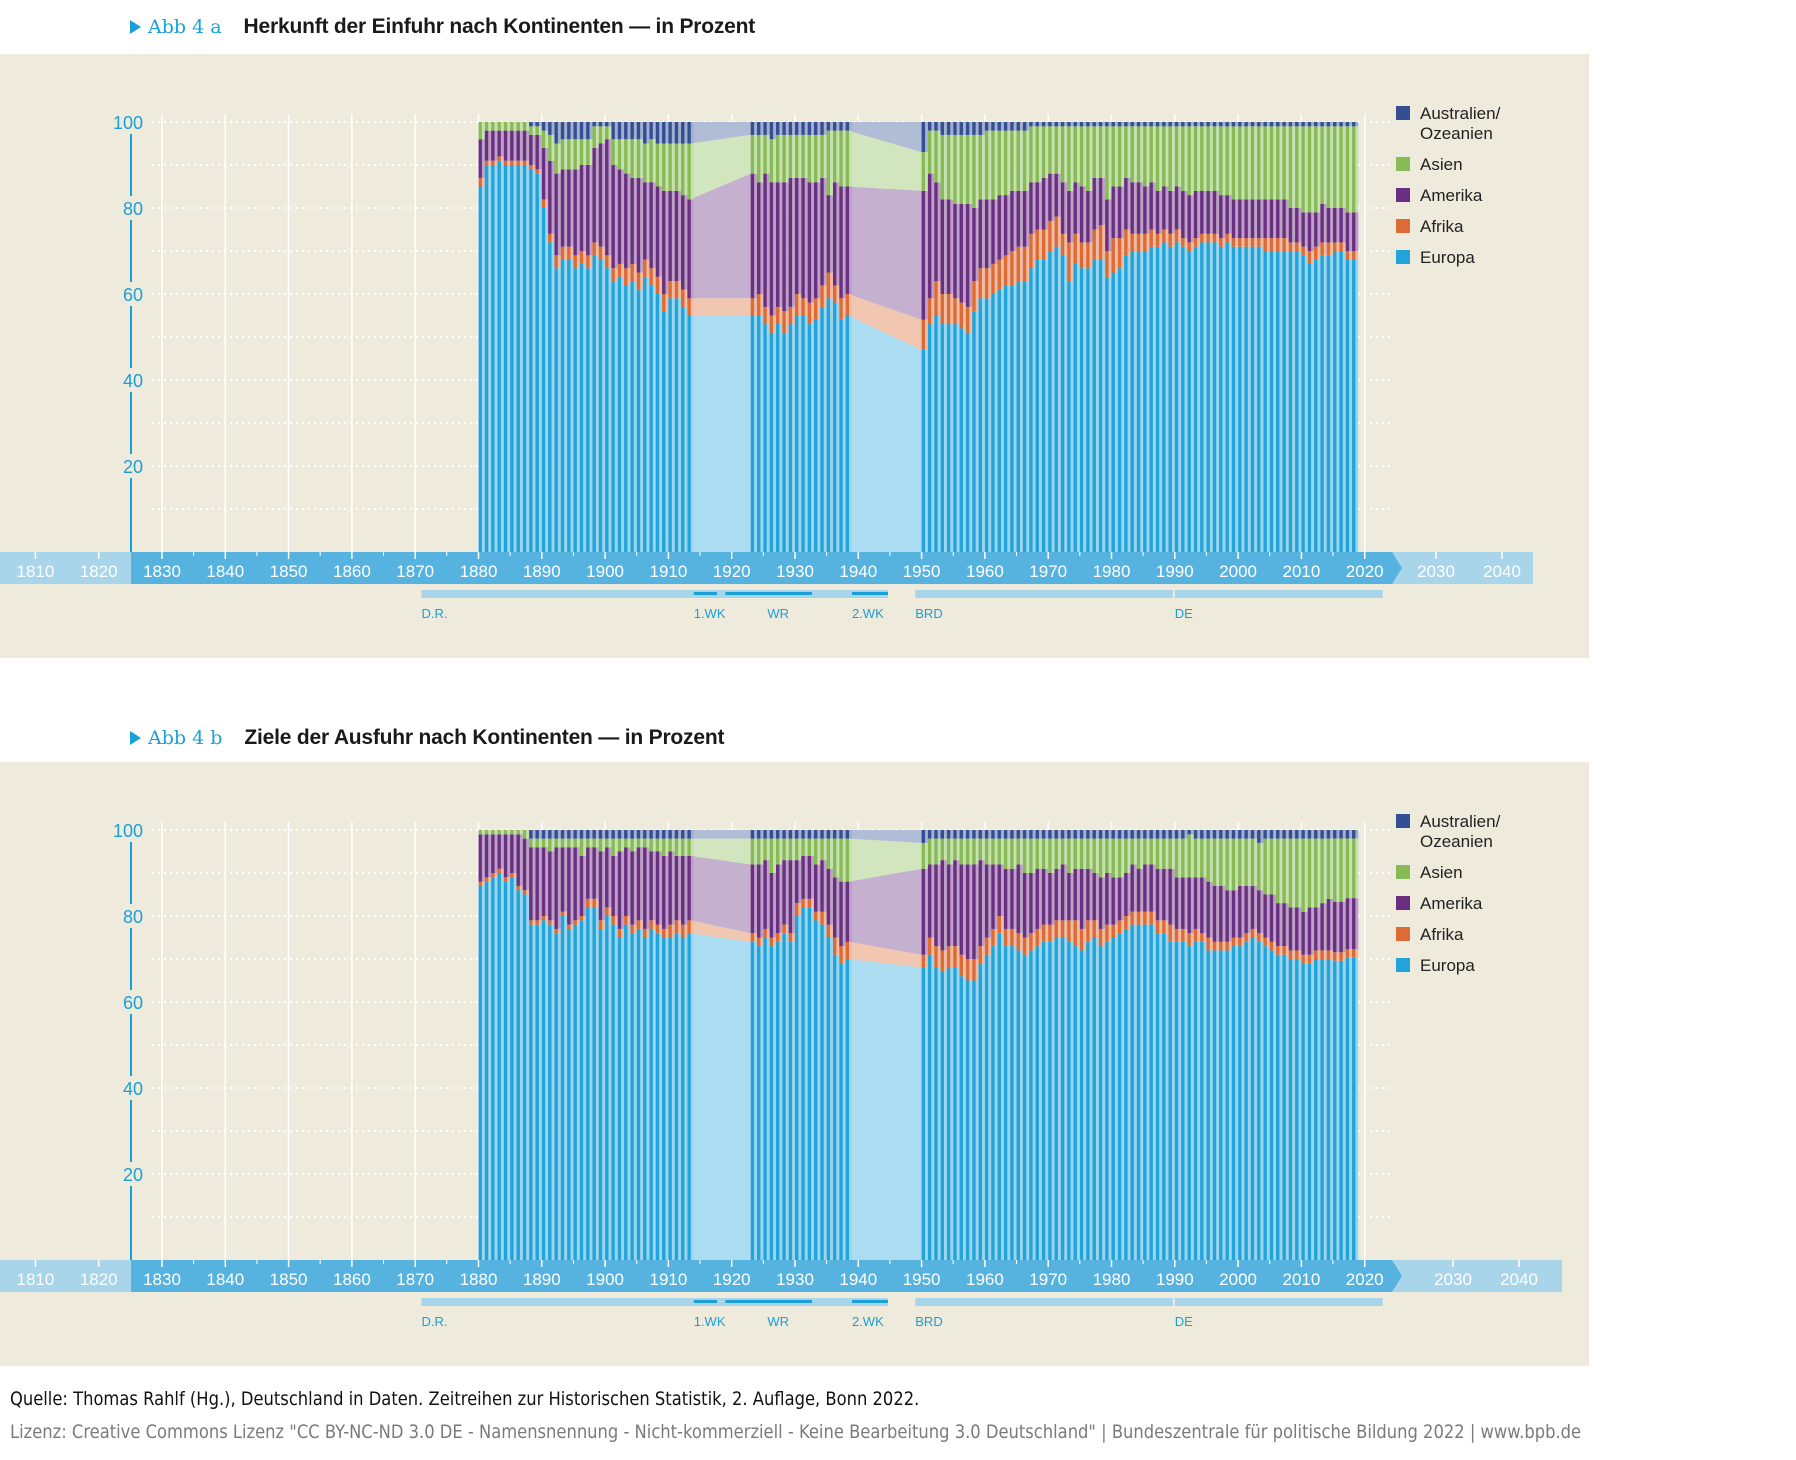  Describe the element at coordinates (784, 322) in the screenshot. I see `bar-afrika-1928` at that location.